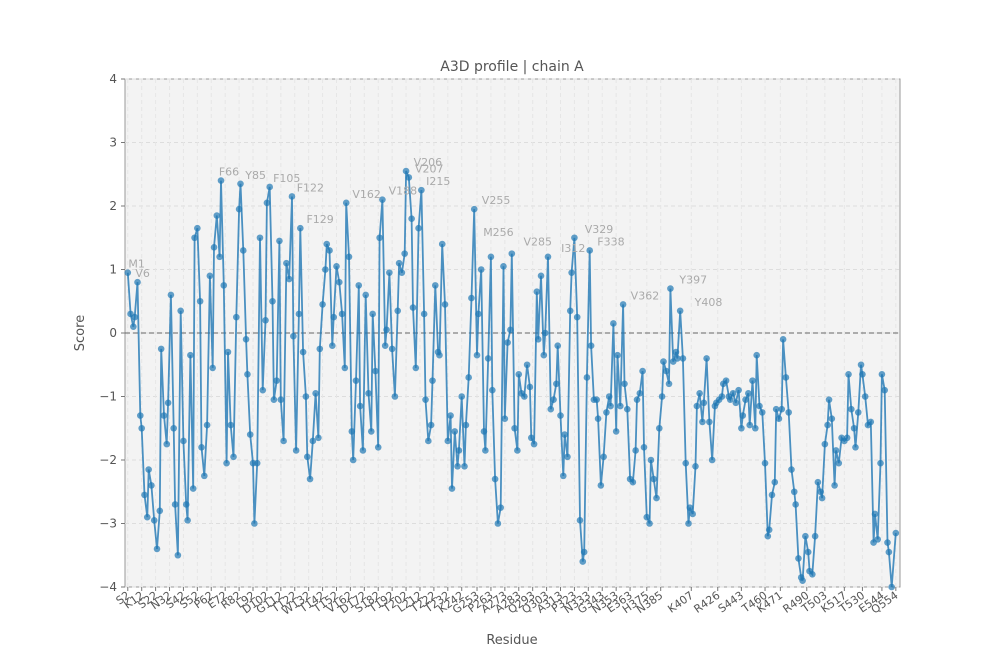 The width and height of the screenshot is (1000, 664). Describe the element at coordinates (310, 187) in the screenshot. I see `point-annotation: F122` at that location.